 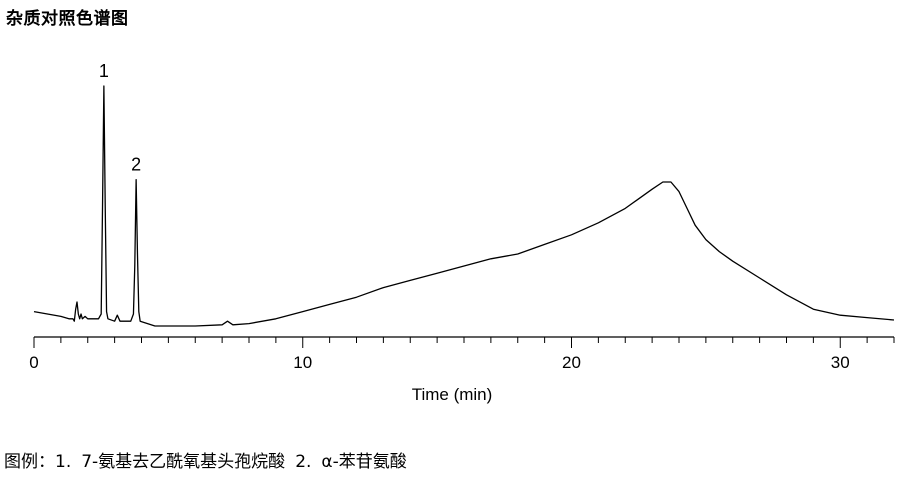 What do you see at coordinates (104, 71) in the screenshot?
I see `peak-label-1: 1` at bounding box center [104, 71].